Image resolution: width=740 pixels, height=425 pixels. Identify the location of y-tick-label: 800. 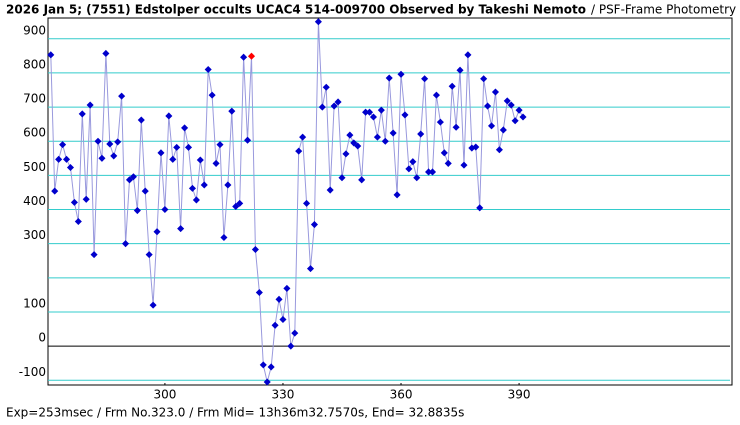
(34, 64).